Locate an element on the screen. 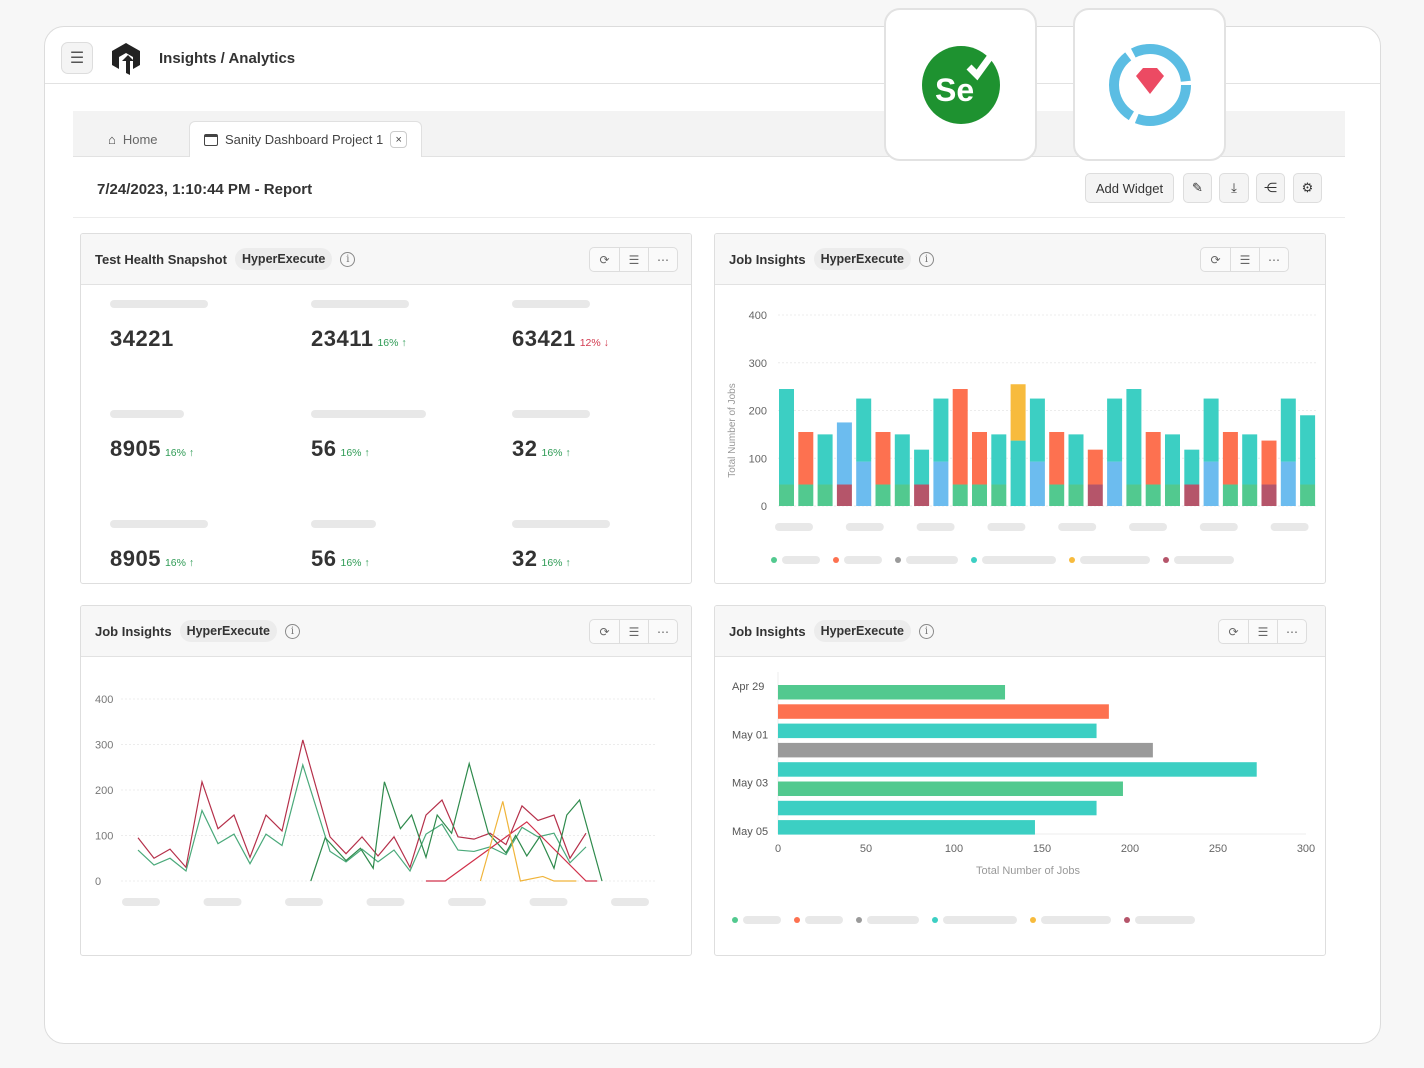  stat-value: 56 16% ↑ is located at coordinates (340, 449).